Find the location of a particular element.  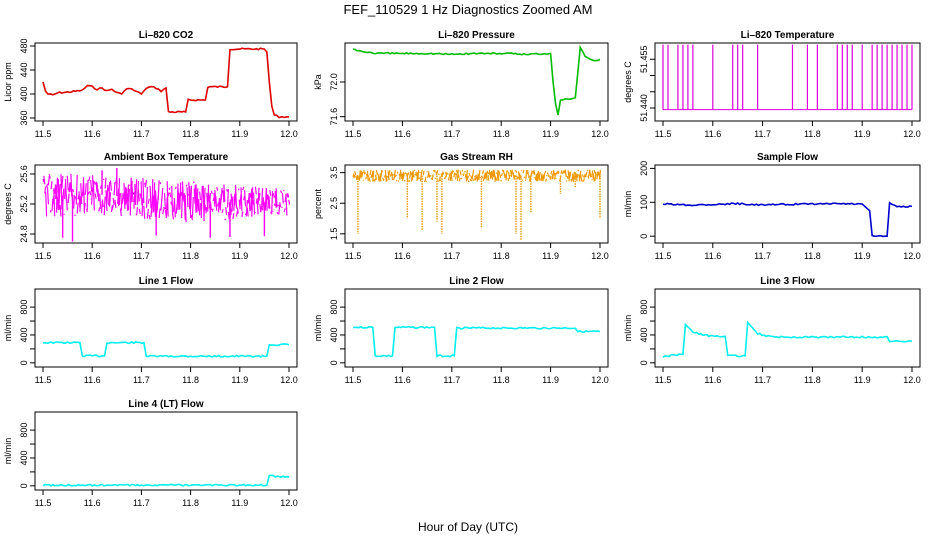

series-line-co2 is located at coordinates (166, 83).